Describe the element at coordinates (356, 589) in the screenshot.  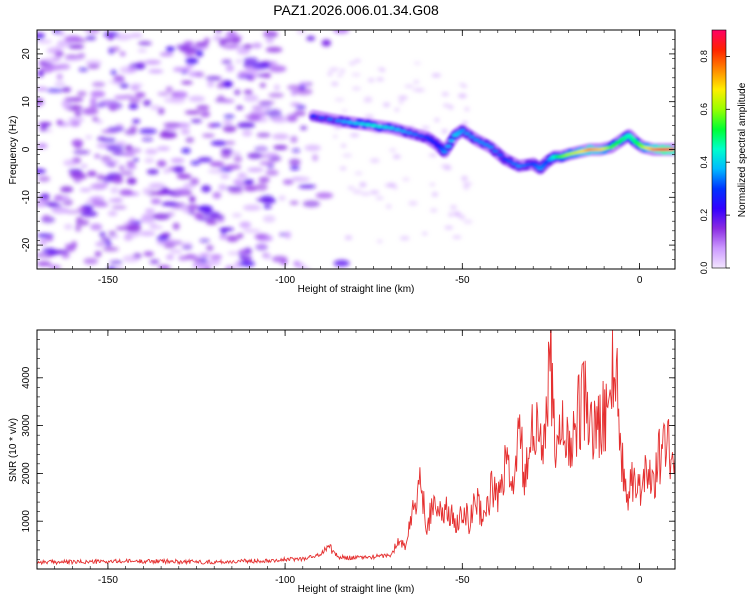
I see `snr-x-label: Height of straight line (km)` at that location.